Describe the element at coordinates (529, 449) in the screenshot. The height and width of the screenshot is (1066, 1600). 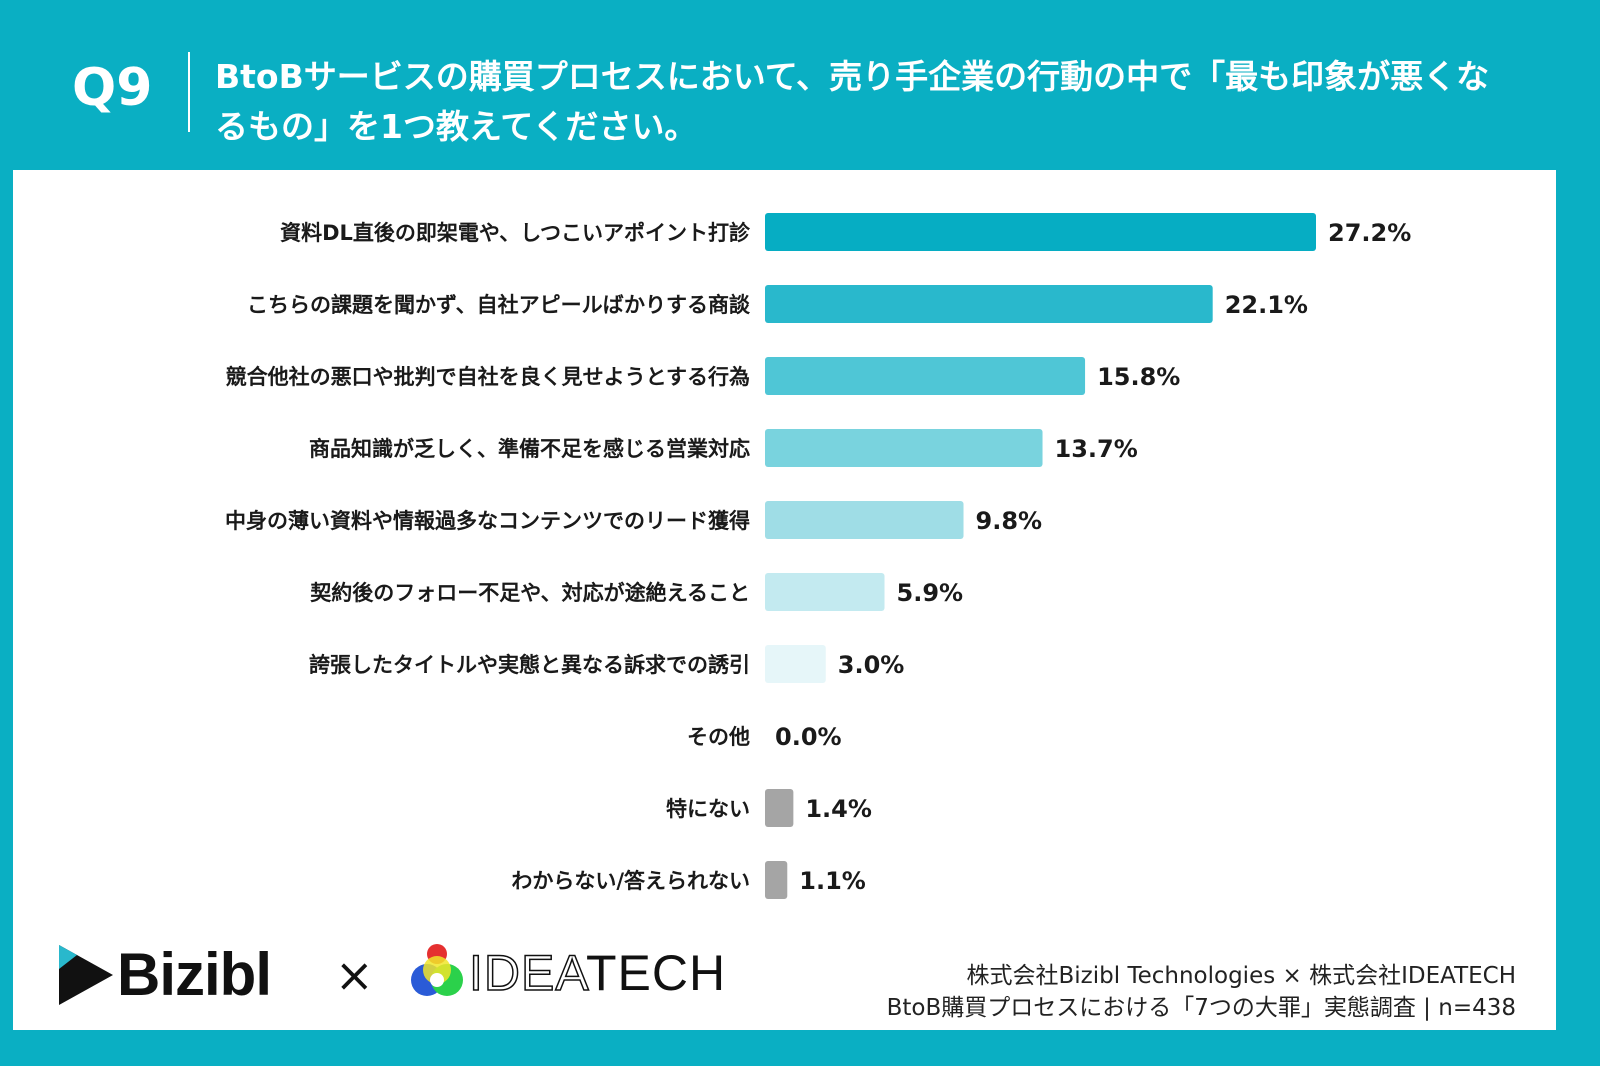
I see `category-label: 商品知識が乏しく、準備不足を感じる営業対応` at that location.